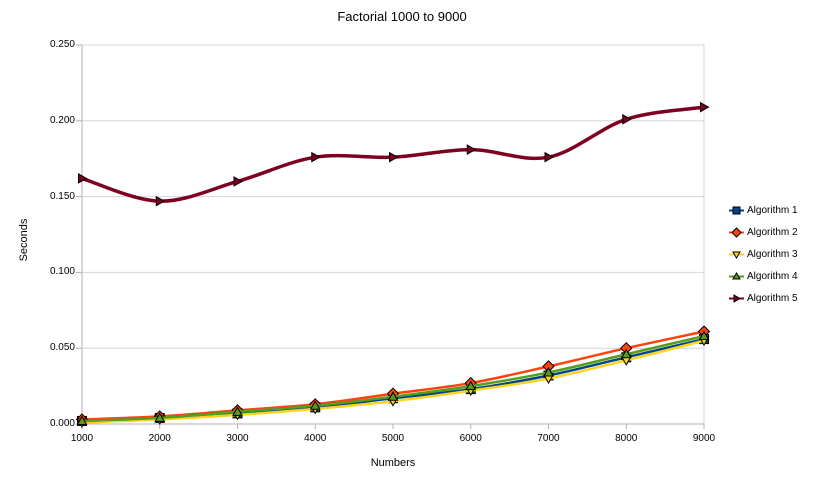 This screenshot has height=492, width=822. I want to click on x-axis-title: Numbers, so click(393, 463).